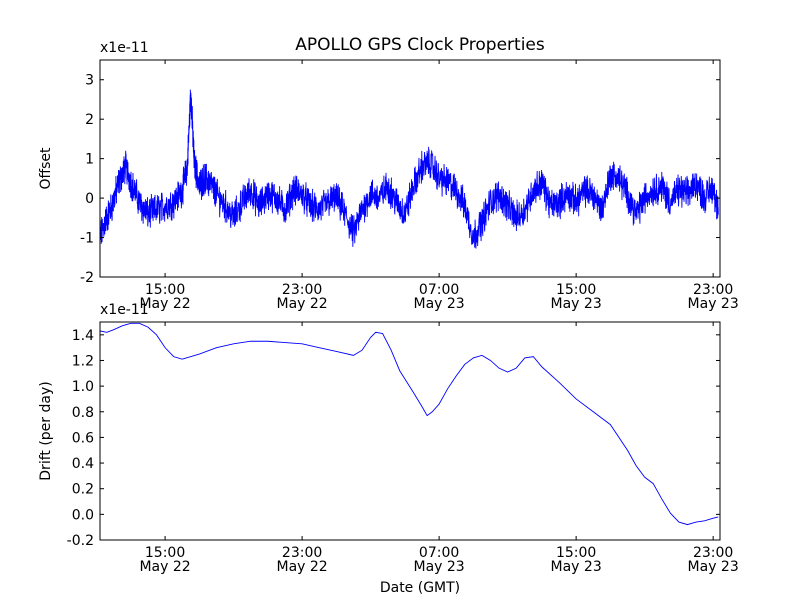 The height and width of the screenshot is (600, 800). I want to click on drift-ytick-label: 0.2, so click(83, 490).